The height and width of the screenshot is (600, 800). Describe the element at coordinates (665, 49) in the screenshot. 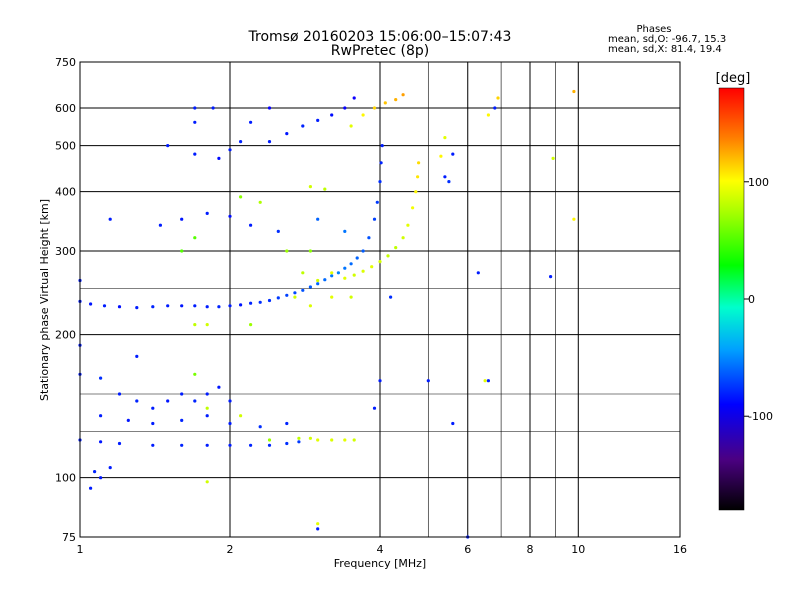

I see `phases-x-stats: mean, sd,X: 81.4, 19.4` at that location.